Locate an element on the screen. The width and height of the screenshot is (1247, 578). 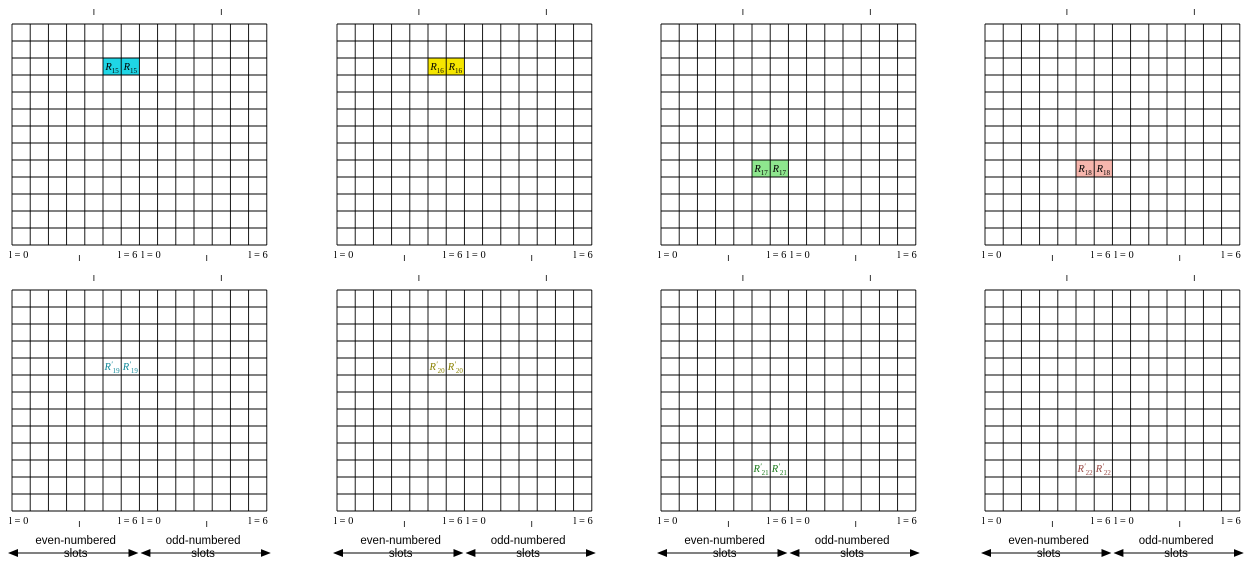
r-label-right: R16 is located at coordinates (455, 68).